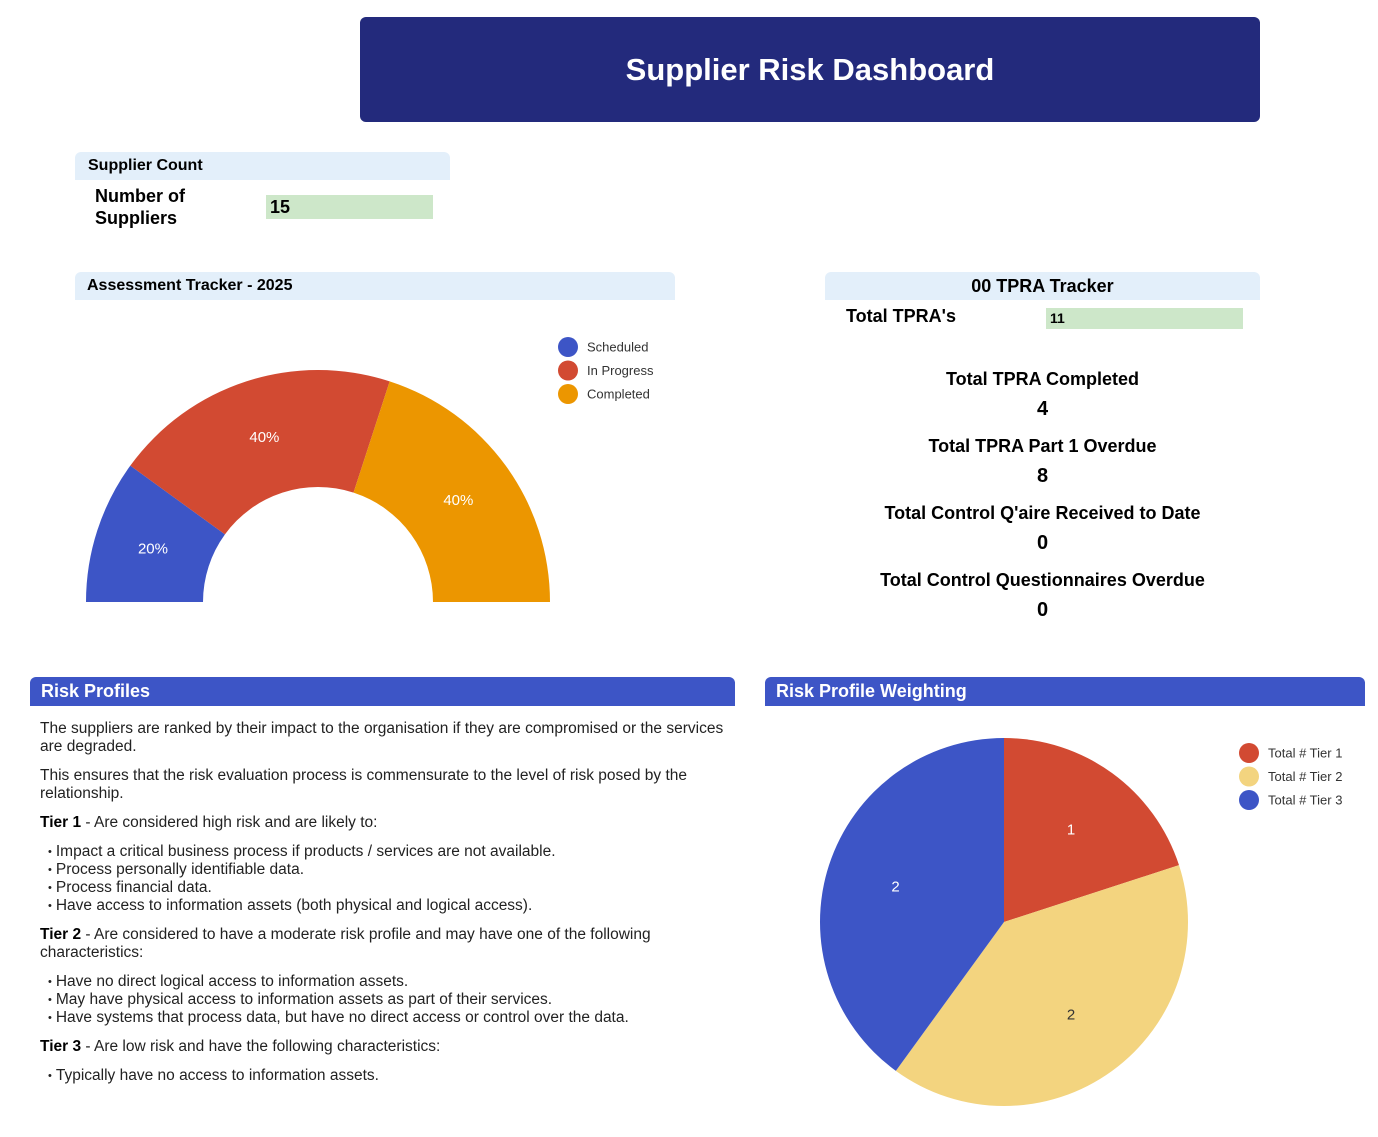 The width and height of the screenshot is (1378, 1137). I want to click on tier2-name: Tier 2, so click(61, 934).